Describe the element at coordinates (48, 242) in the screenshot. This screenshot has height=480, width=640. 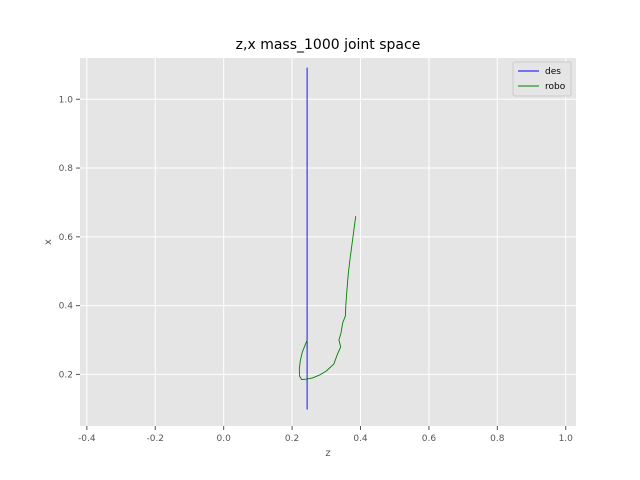
I see `y-axis-label: x` at that location.